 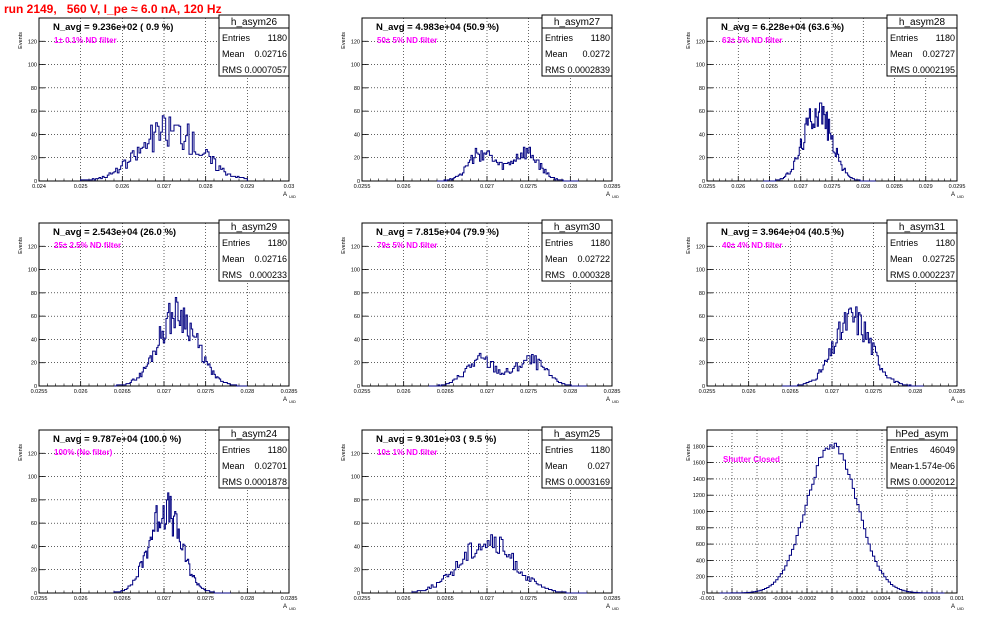 What do you see at coordinates (857, 599) in the screenshot?
I see `x-tick-label: 0.0002` at bounding box center [857, 599].